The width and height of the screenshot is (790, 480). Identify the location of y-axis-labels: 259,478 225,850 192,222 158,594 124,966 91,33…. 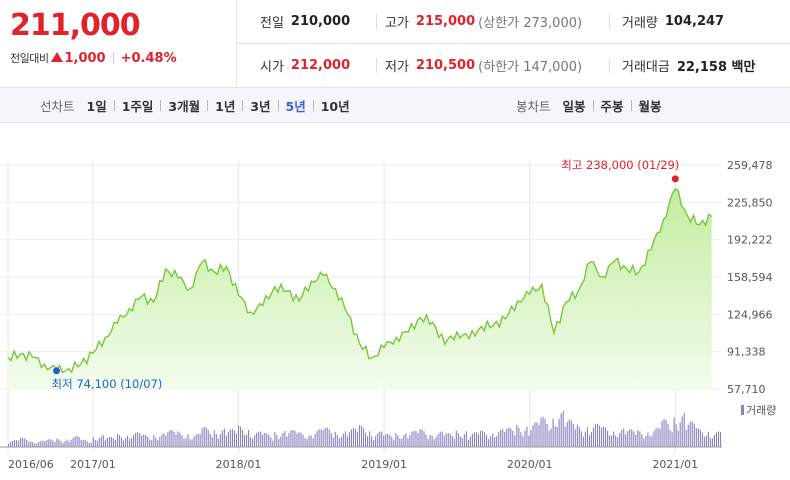
(750, 277).